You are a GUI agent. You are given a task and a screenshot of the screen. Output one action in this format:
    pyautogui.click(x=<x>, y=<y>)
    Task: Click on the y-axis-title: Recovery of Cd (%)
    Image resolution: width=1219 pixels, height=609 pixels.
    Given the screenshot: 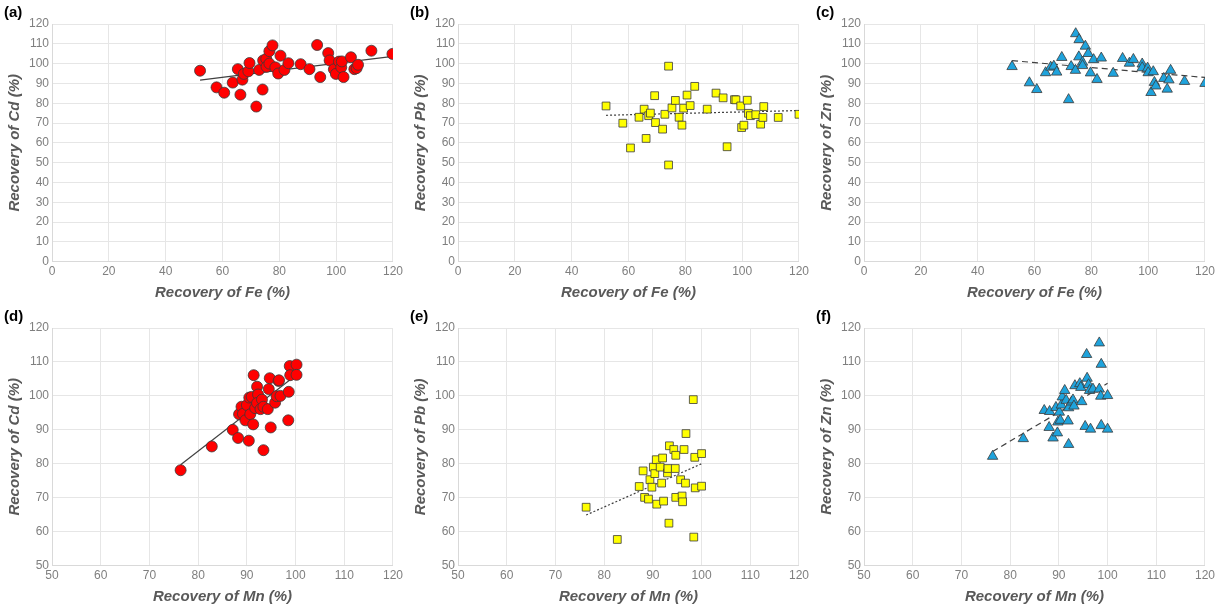 What is the action you would take?
    pyautogui.click(x=14, y=447)
    